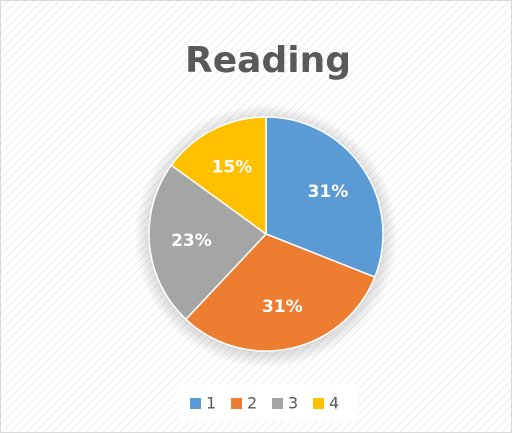 This screenshot has height=433, width=512. Describe the element at coordinates (191, 241) in the screenshot. I see `data-label: 23%` at that location.